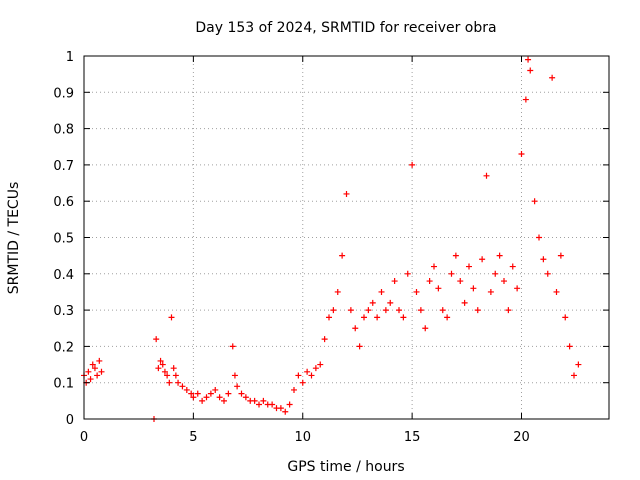  What do you see at coordinates (84, 437) in the screenshot?
I see `x-tick-label: 0` at bounding box center [84, 437].